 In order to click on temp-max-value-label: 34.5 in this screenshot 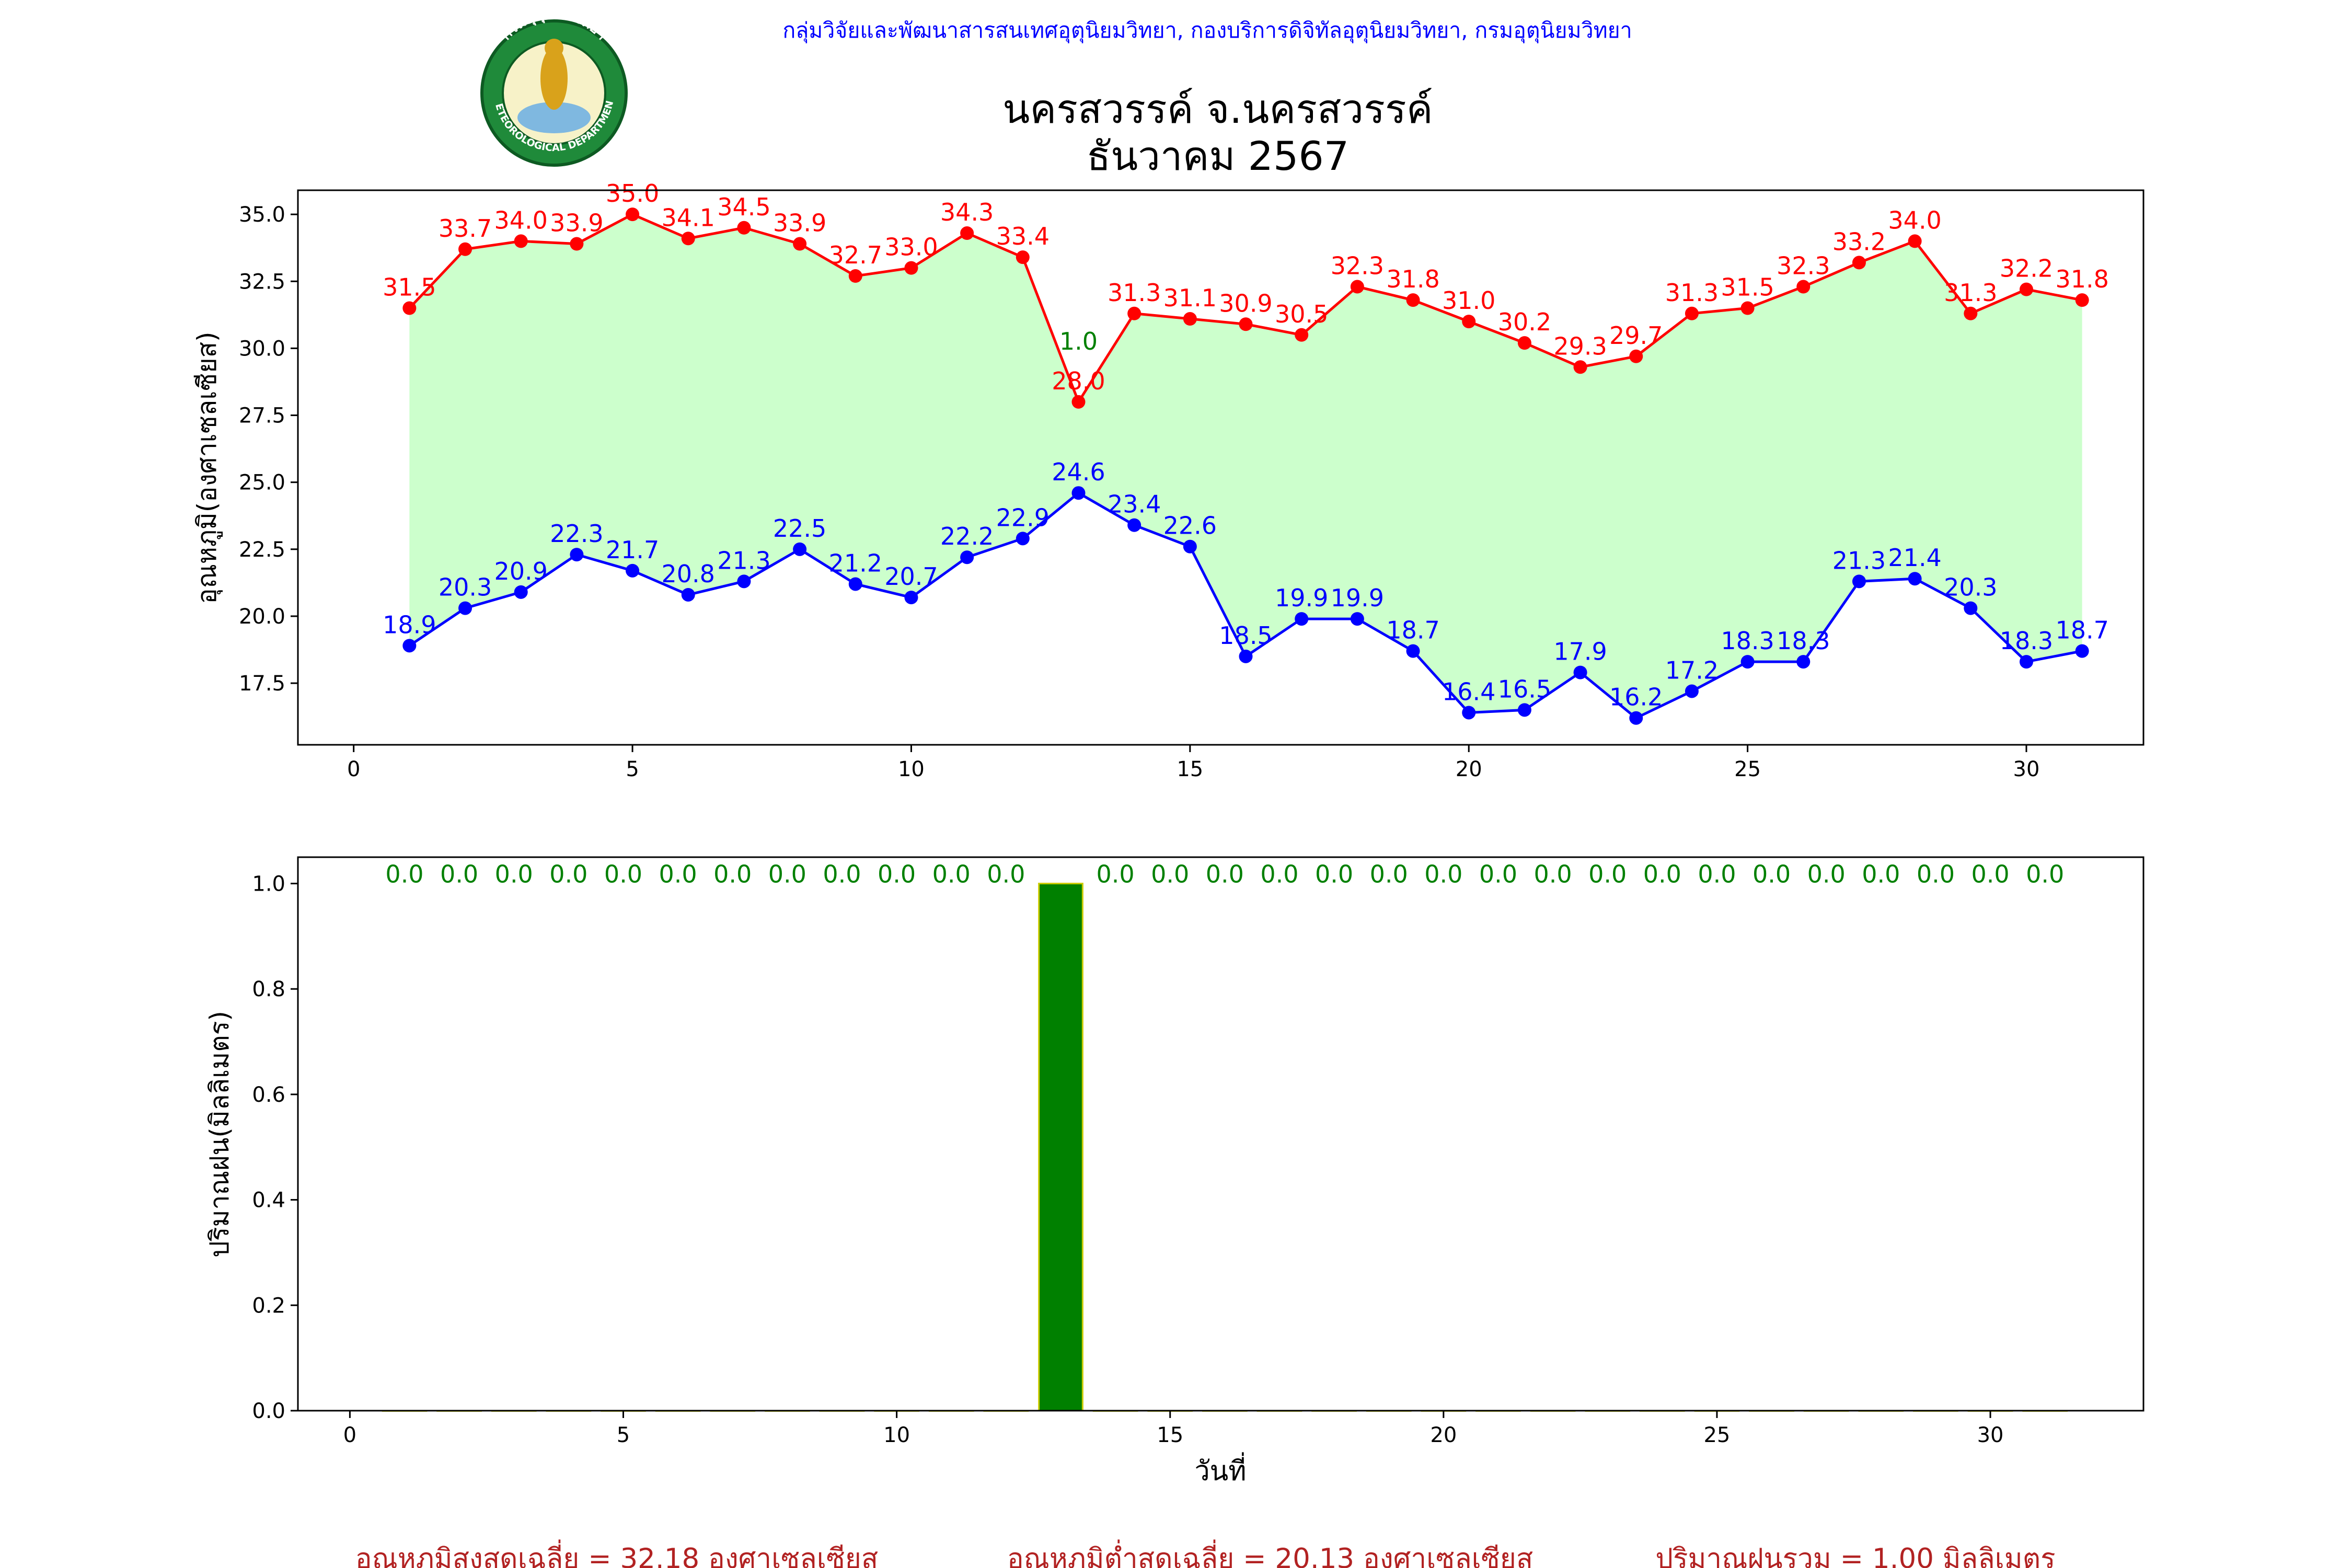, I will do `click(743, 207)`.